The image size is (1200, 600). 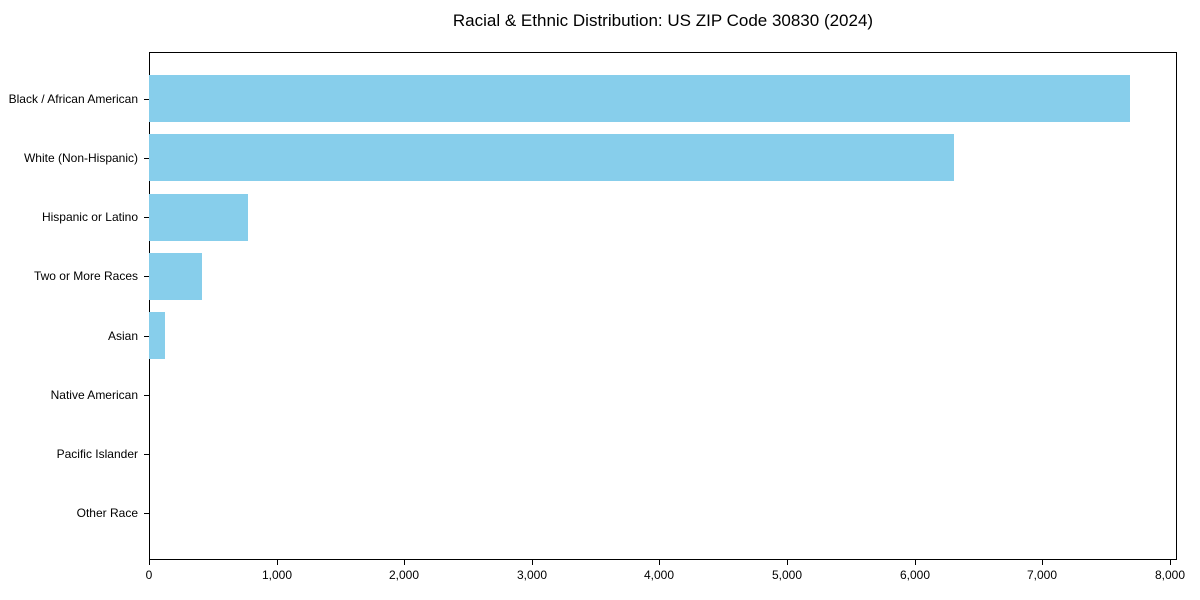 What do you see at coordinates (639, 98) in the screenshot?
I see `bar-black-african-american` at bounding box center [639, 98].